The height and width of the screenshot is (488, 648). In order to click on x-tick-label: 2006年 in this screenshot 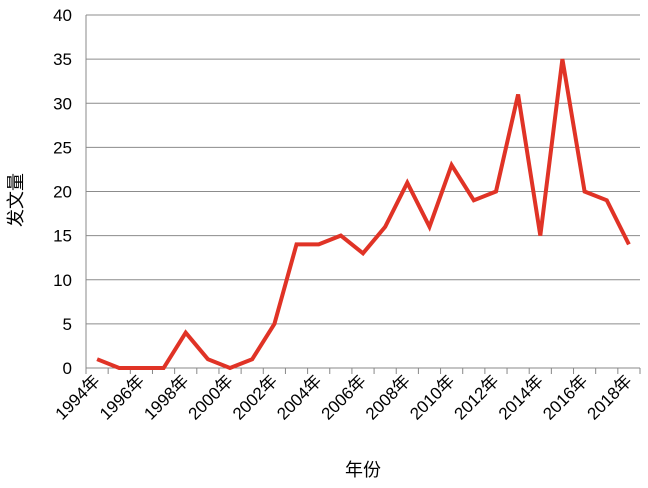, I will do `click(344, 397)`.